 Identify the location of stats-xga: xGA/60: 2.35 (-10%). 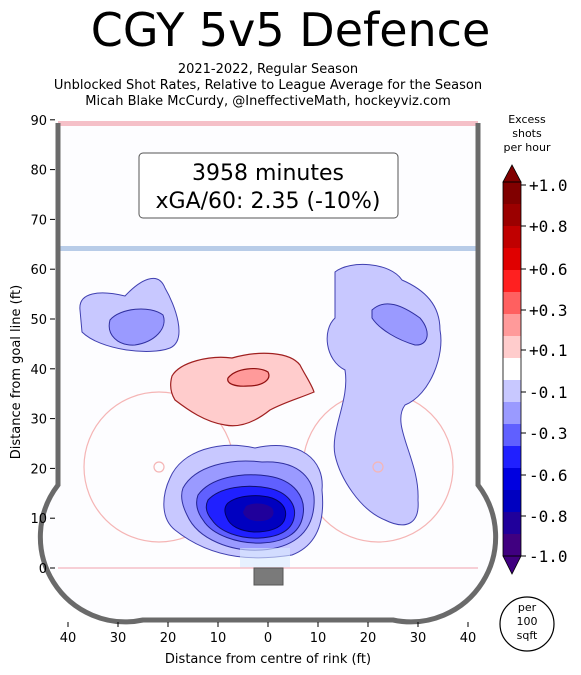
(268, 201).